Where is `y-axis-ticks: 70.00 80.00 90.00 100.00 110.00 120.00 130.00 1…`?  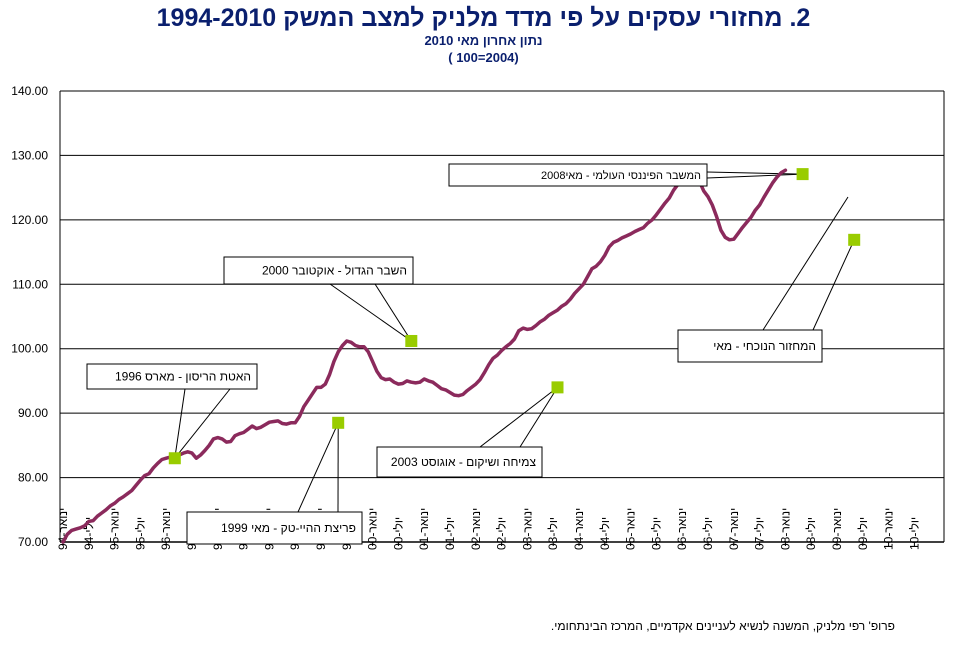 y-axis-ticks: 70.00 80.00 90.00 100.00 110.00 120.00 130.00 1… is located at coordinates (29, 316).